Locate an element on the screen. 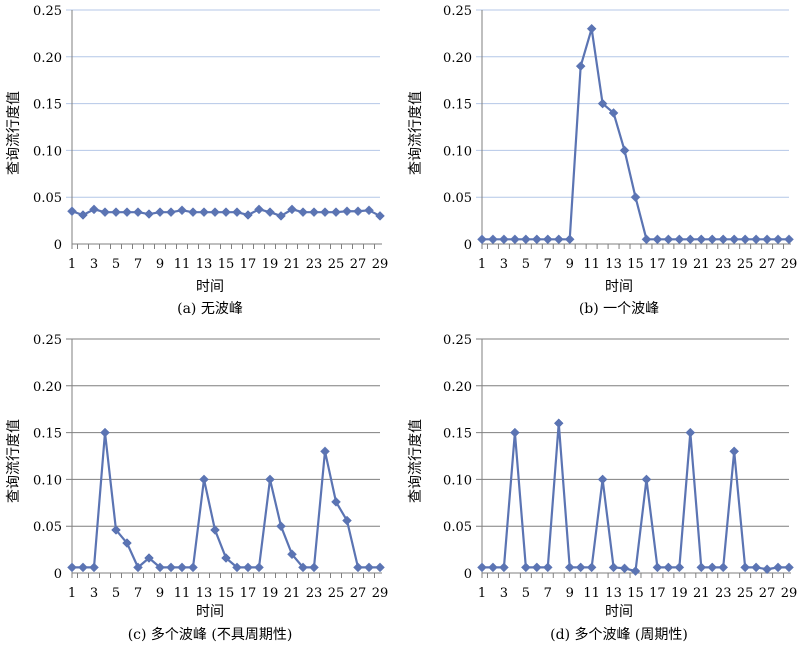  series-line-d is located at coordinates (635, 497).